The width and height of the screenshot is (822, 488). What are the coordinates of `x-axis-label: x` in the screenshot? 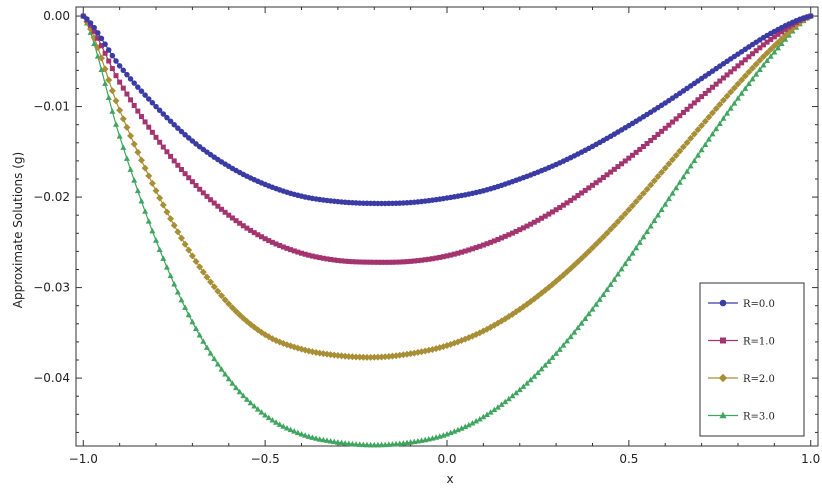 It's located at (449, 479).